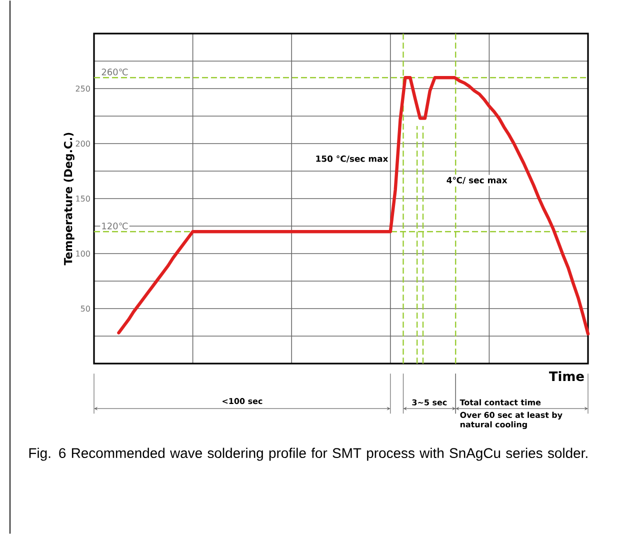  Describe the element at coordinates (352, 158) in the screenshot. I see `annotation: 150 °C/sec max` at that location.